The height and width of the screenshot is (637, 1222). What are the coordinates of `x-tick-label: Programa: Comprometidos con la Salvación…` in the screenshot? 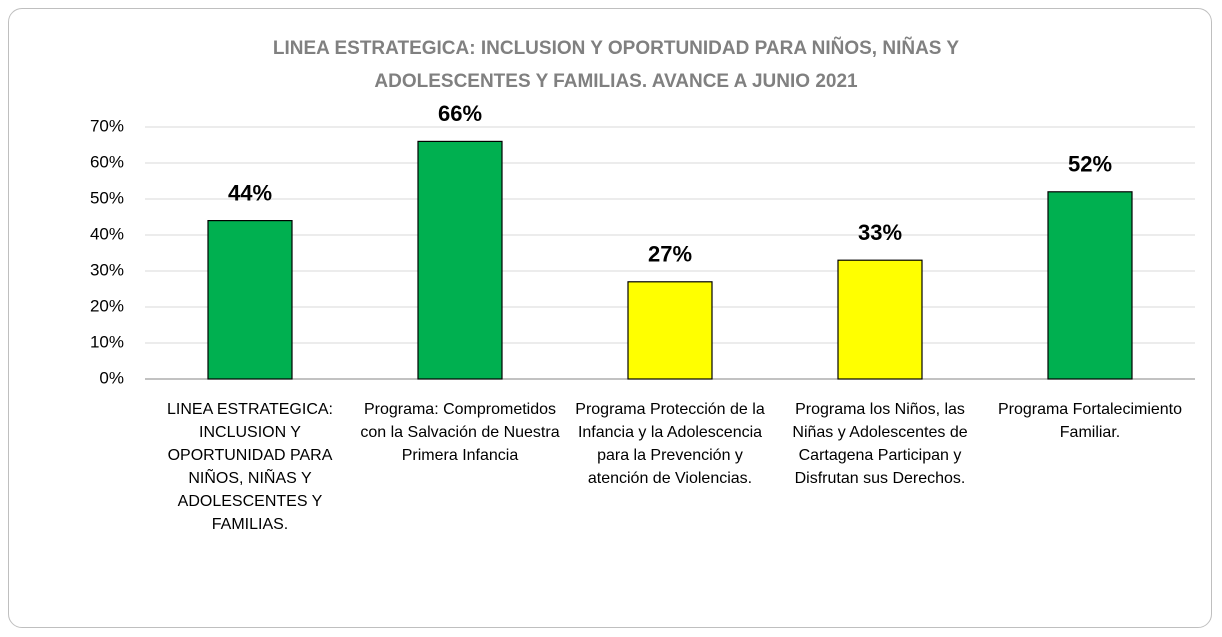 It's located at (460, 432).